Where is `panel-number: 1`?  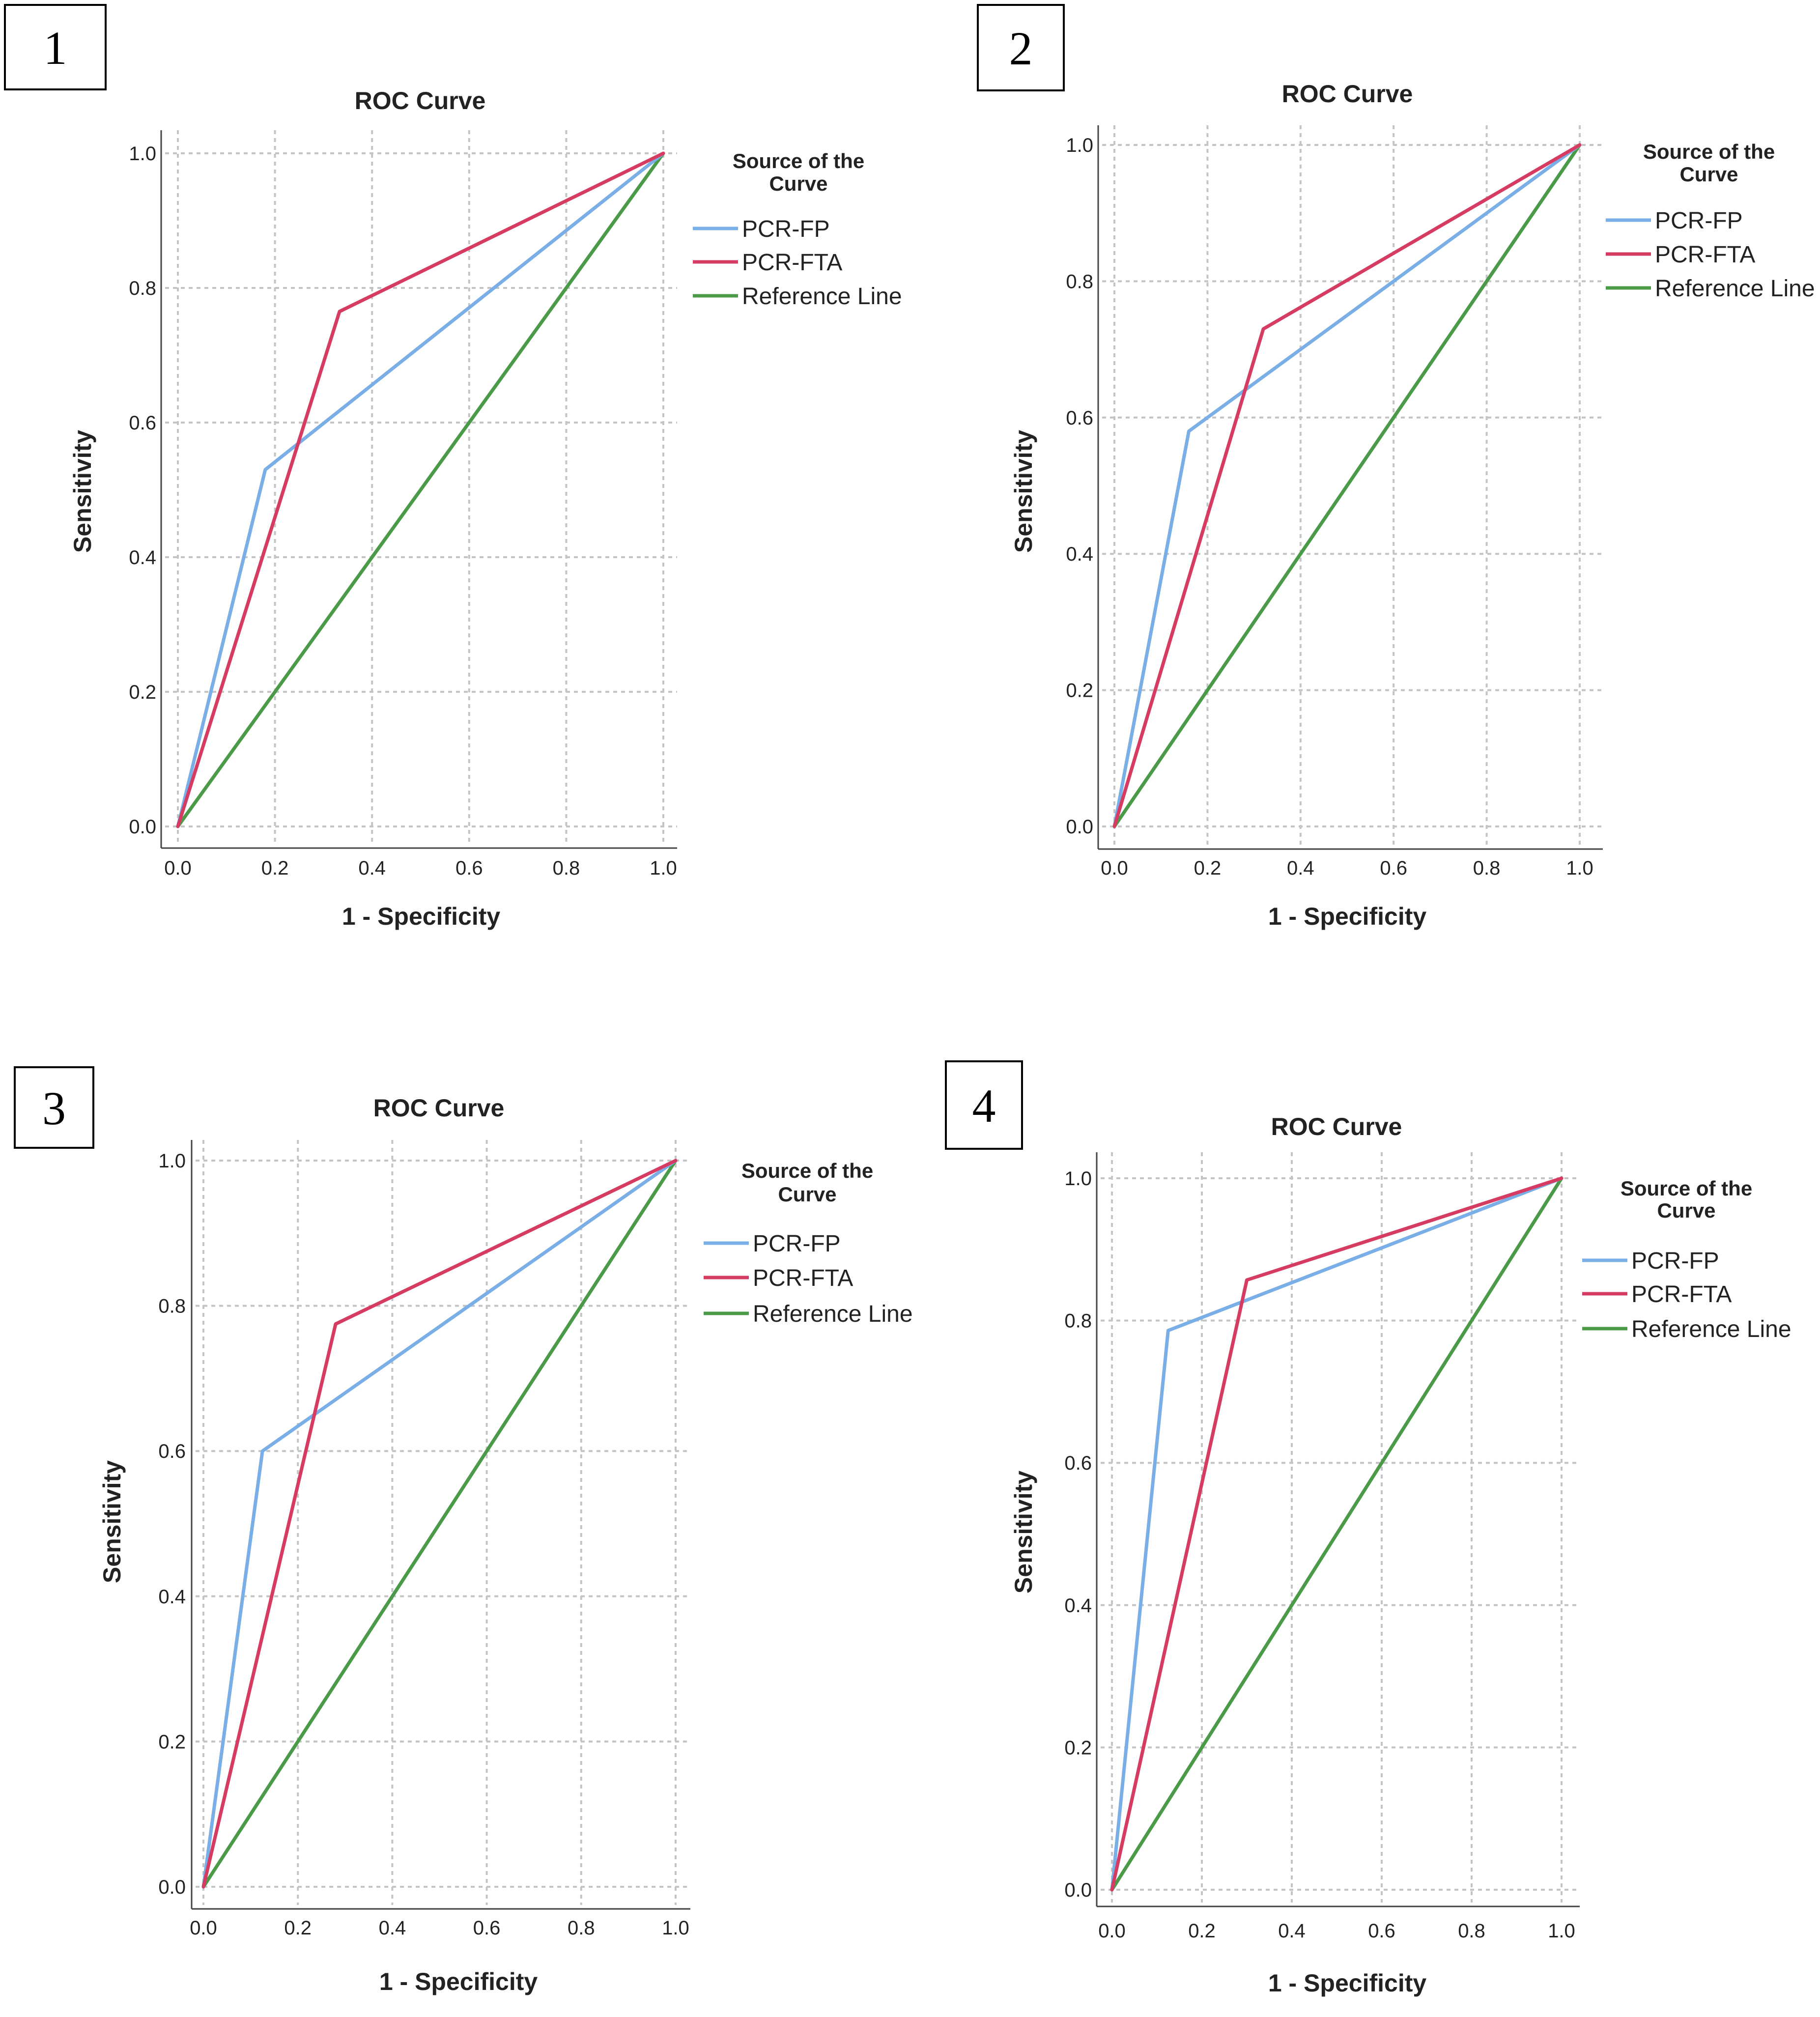 panel-number: 1 is located at coordinates (55, 48).